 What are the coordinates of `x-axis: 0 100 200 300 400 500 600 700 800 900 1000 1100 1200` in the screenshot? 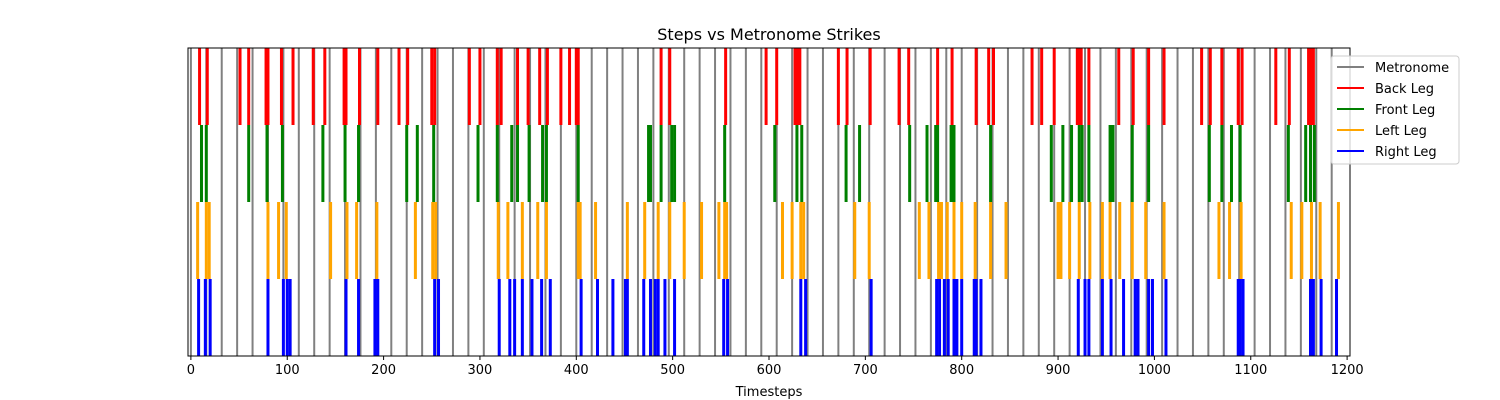 It's located at (775, 367).